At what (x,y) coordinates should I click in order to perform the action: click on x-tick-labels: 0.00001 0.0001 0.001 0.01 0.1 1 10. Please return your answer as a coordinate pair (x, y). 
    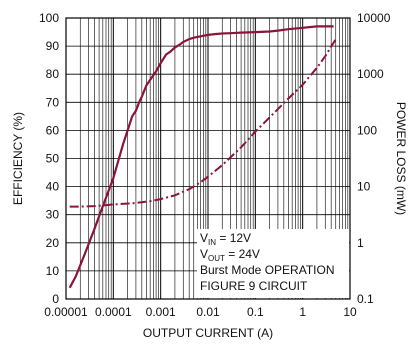
    Looking at the image, I should click on (200, 312).